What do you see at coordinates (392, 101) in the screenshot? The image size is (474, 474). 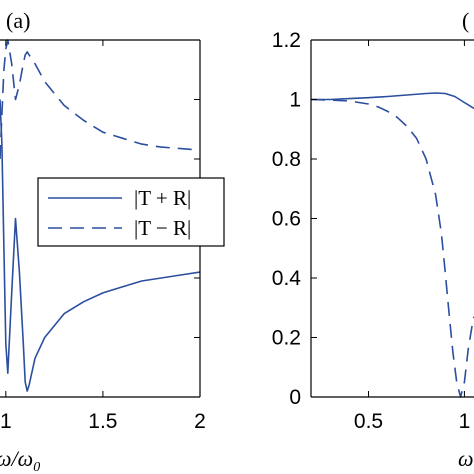 I see `panel-b-series-solid` at bounding box center [392, 101].